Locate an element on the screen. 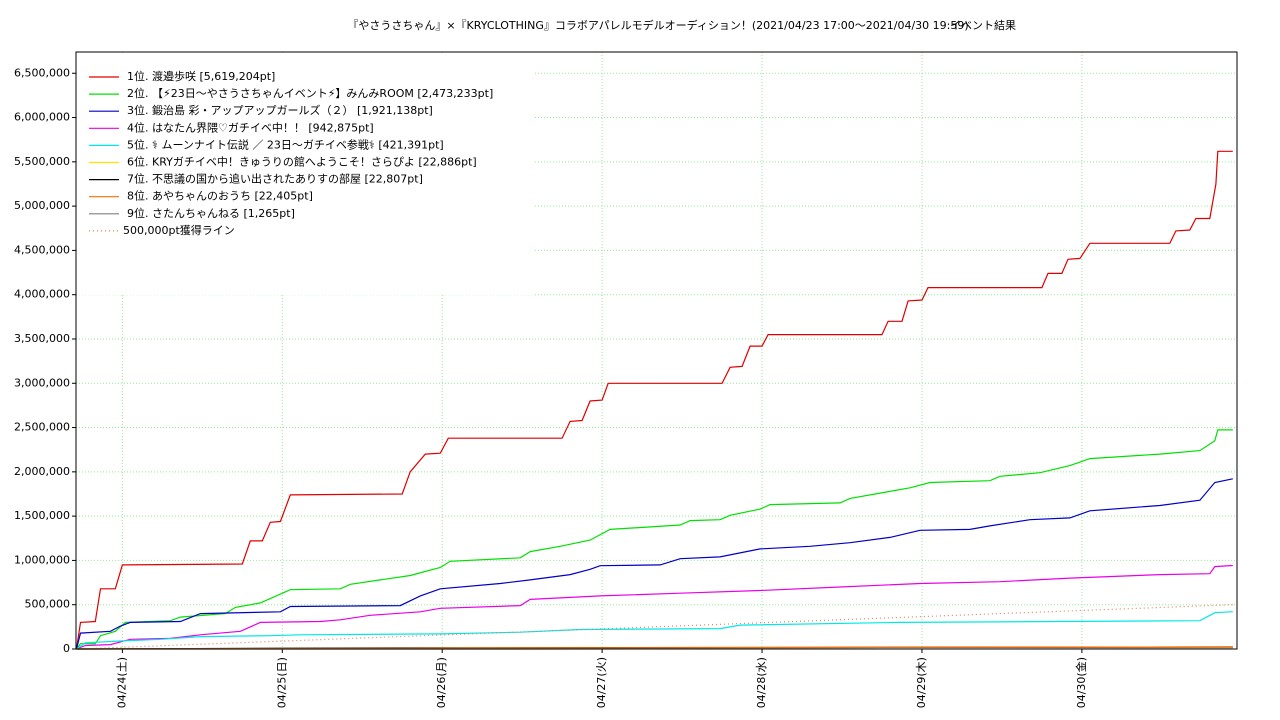 This screenshot has height=720, width=1280. y-tick-label: 5,500,000 is located at coordinates (42, 161).